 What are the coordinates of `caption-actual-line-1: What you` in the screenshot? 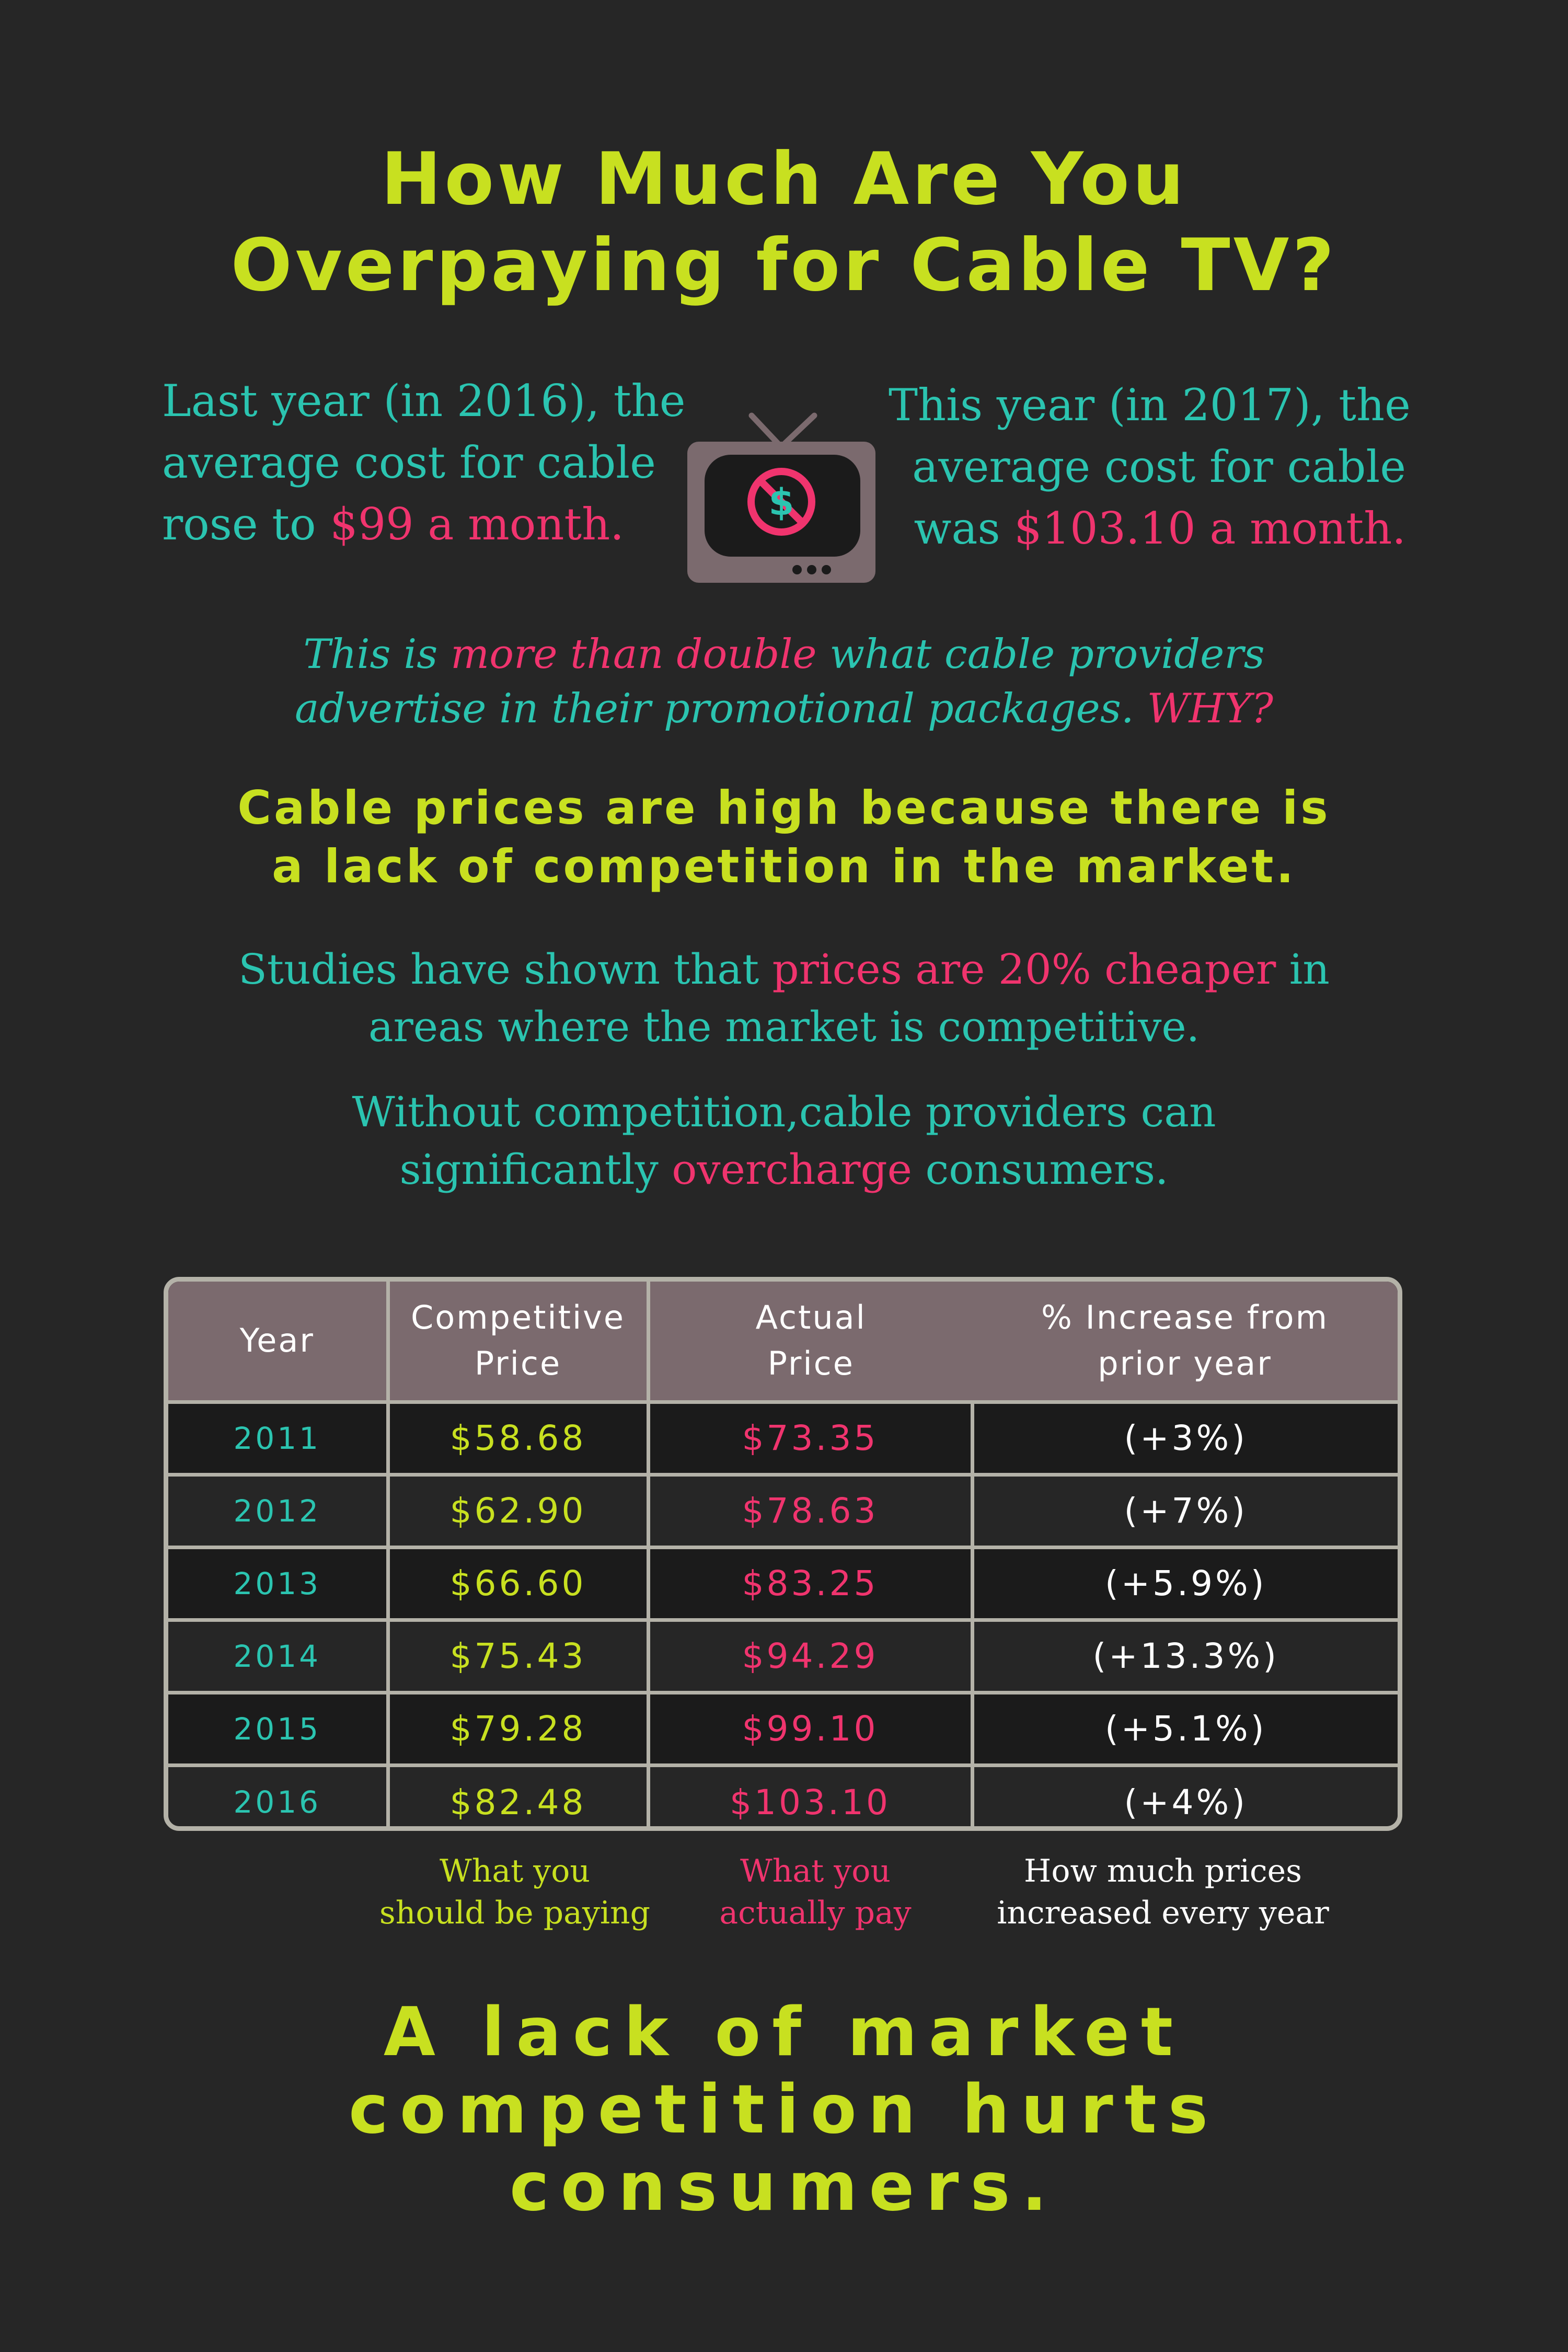 It's located at (815, 1871).